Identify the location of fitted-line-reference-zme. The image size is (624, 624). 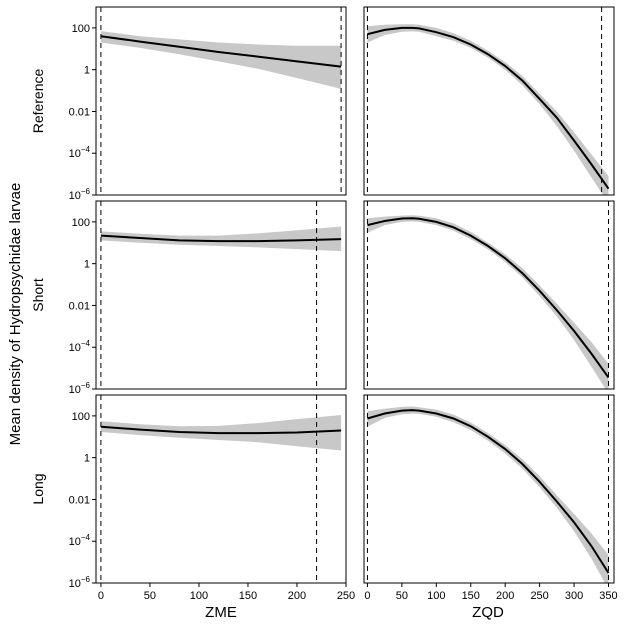
(221, 51).